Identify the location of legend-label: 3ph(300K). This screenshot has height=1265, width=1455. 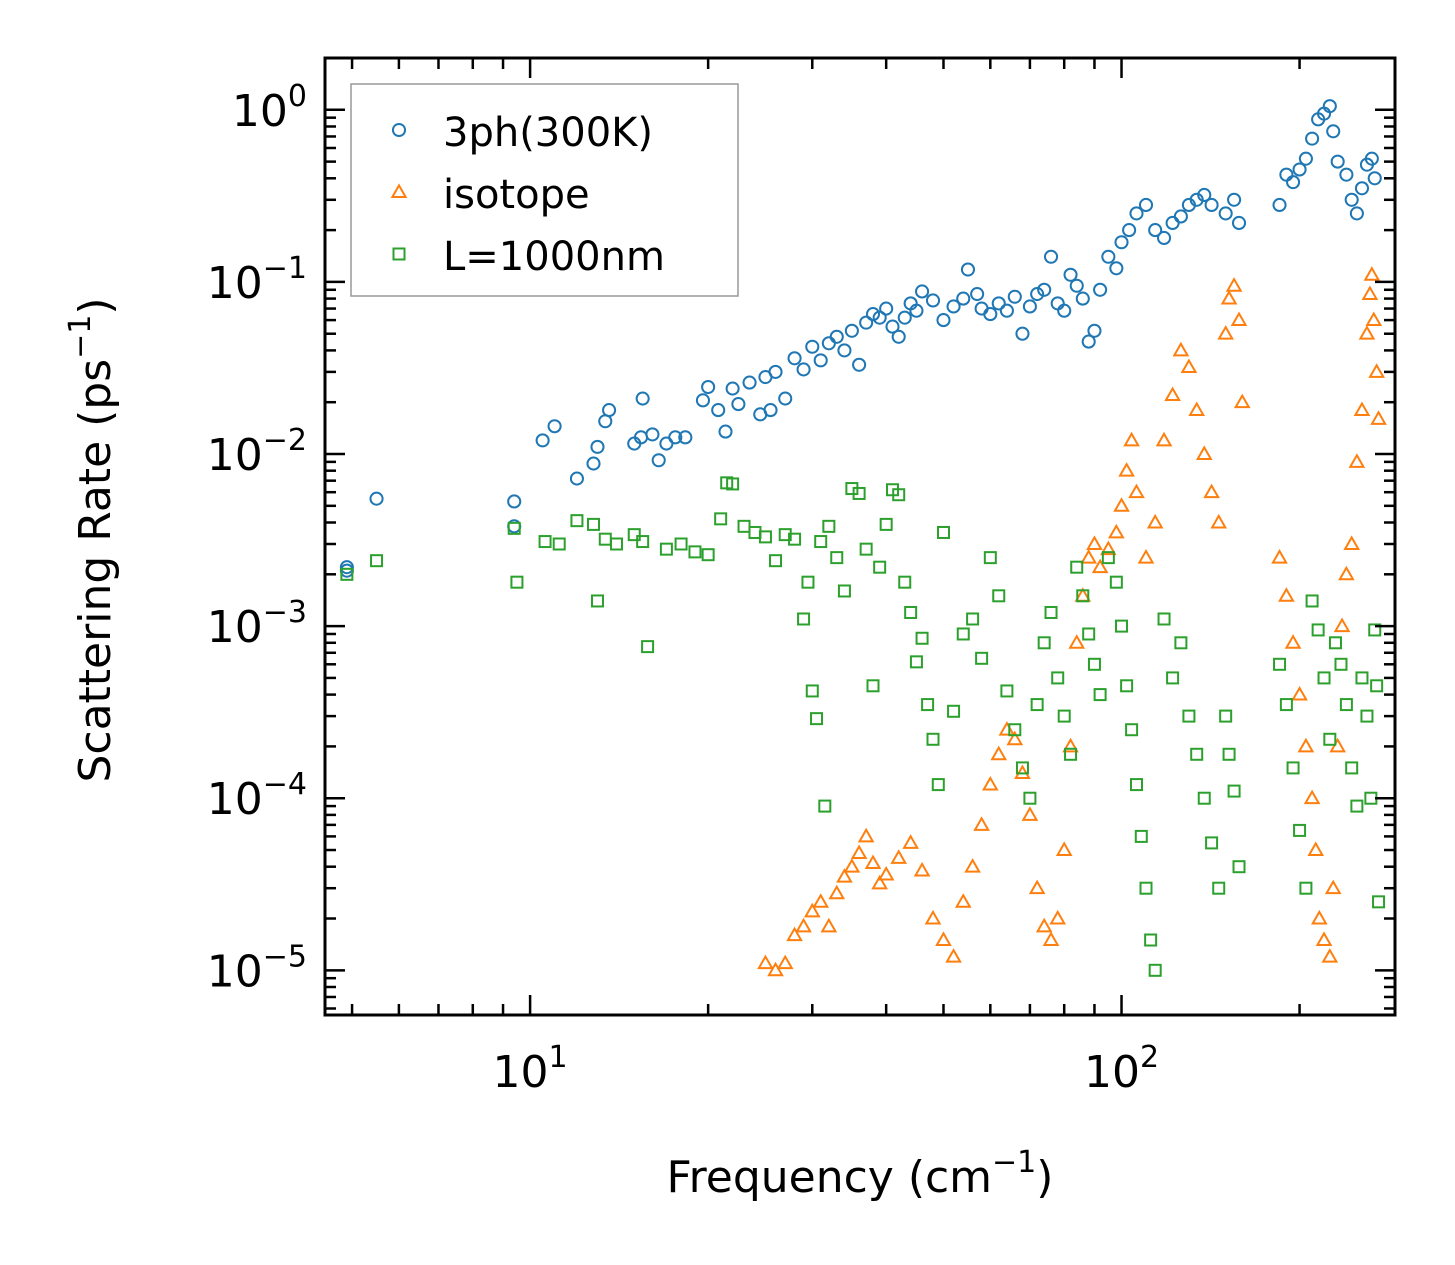
(548, 133).